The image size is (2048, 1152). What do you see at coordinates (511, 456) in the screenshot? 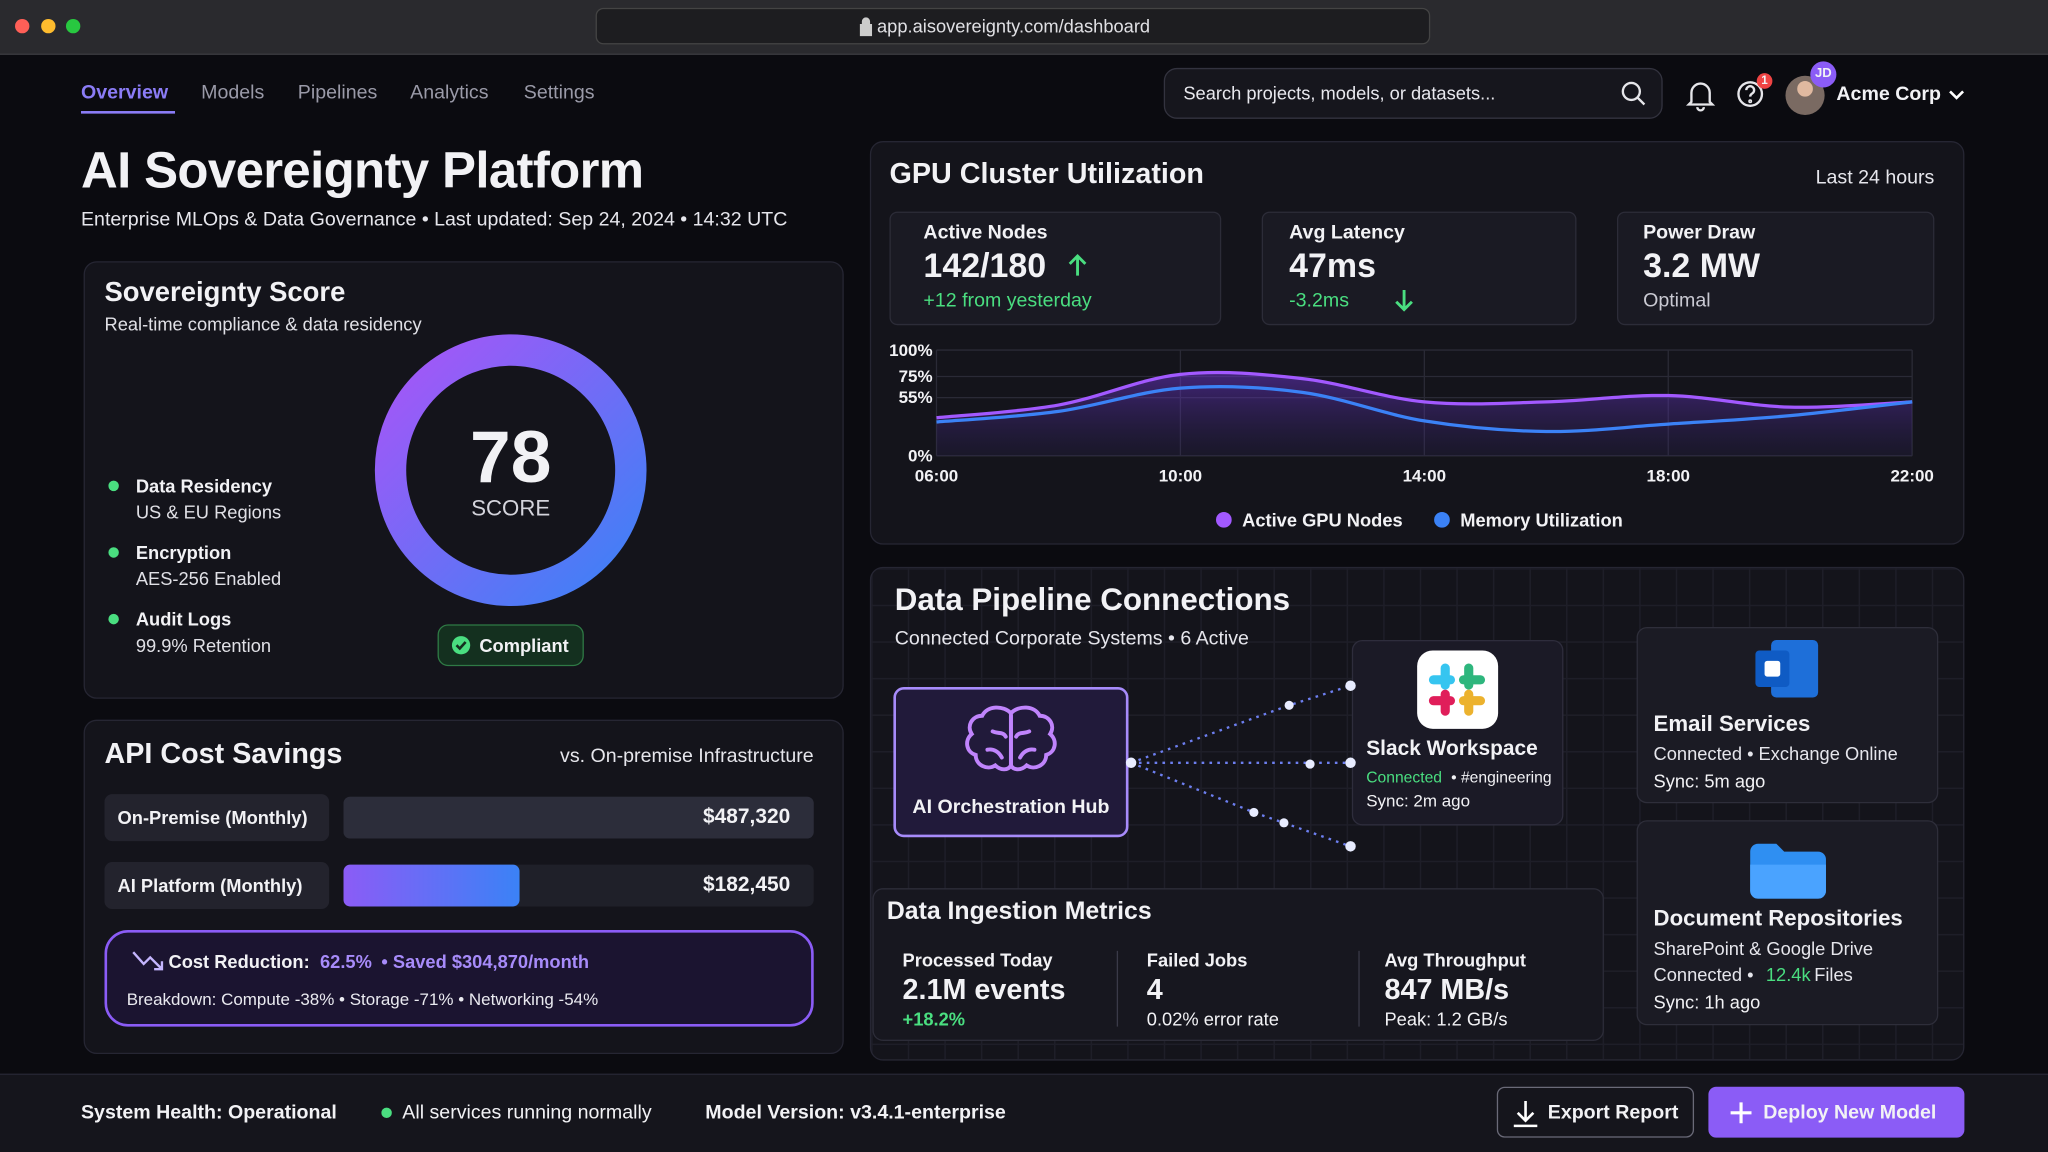
I see `score-value: 78` at bounding box center [511, 456].